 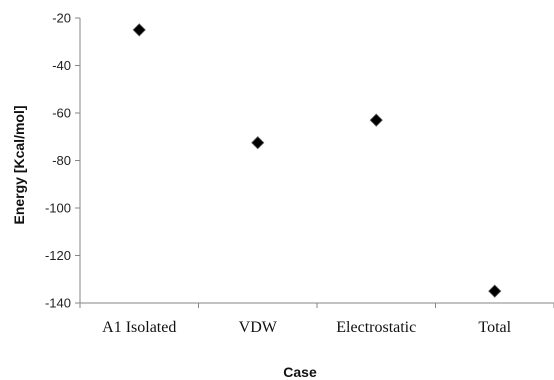 I want to click on y-tick-label: -120, so click(x=58, y=255).